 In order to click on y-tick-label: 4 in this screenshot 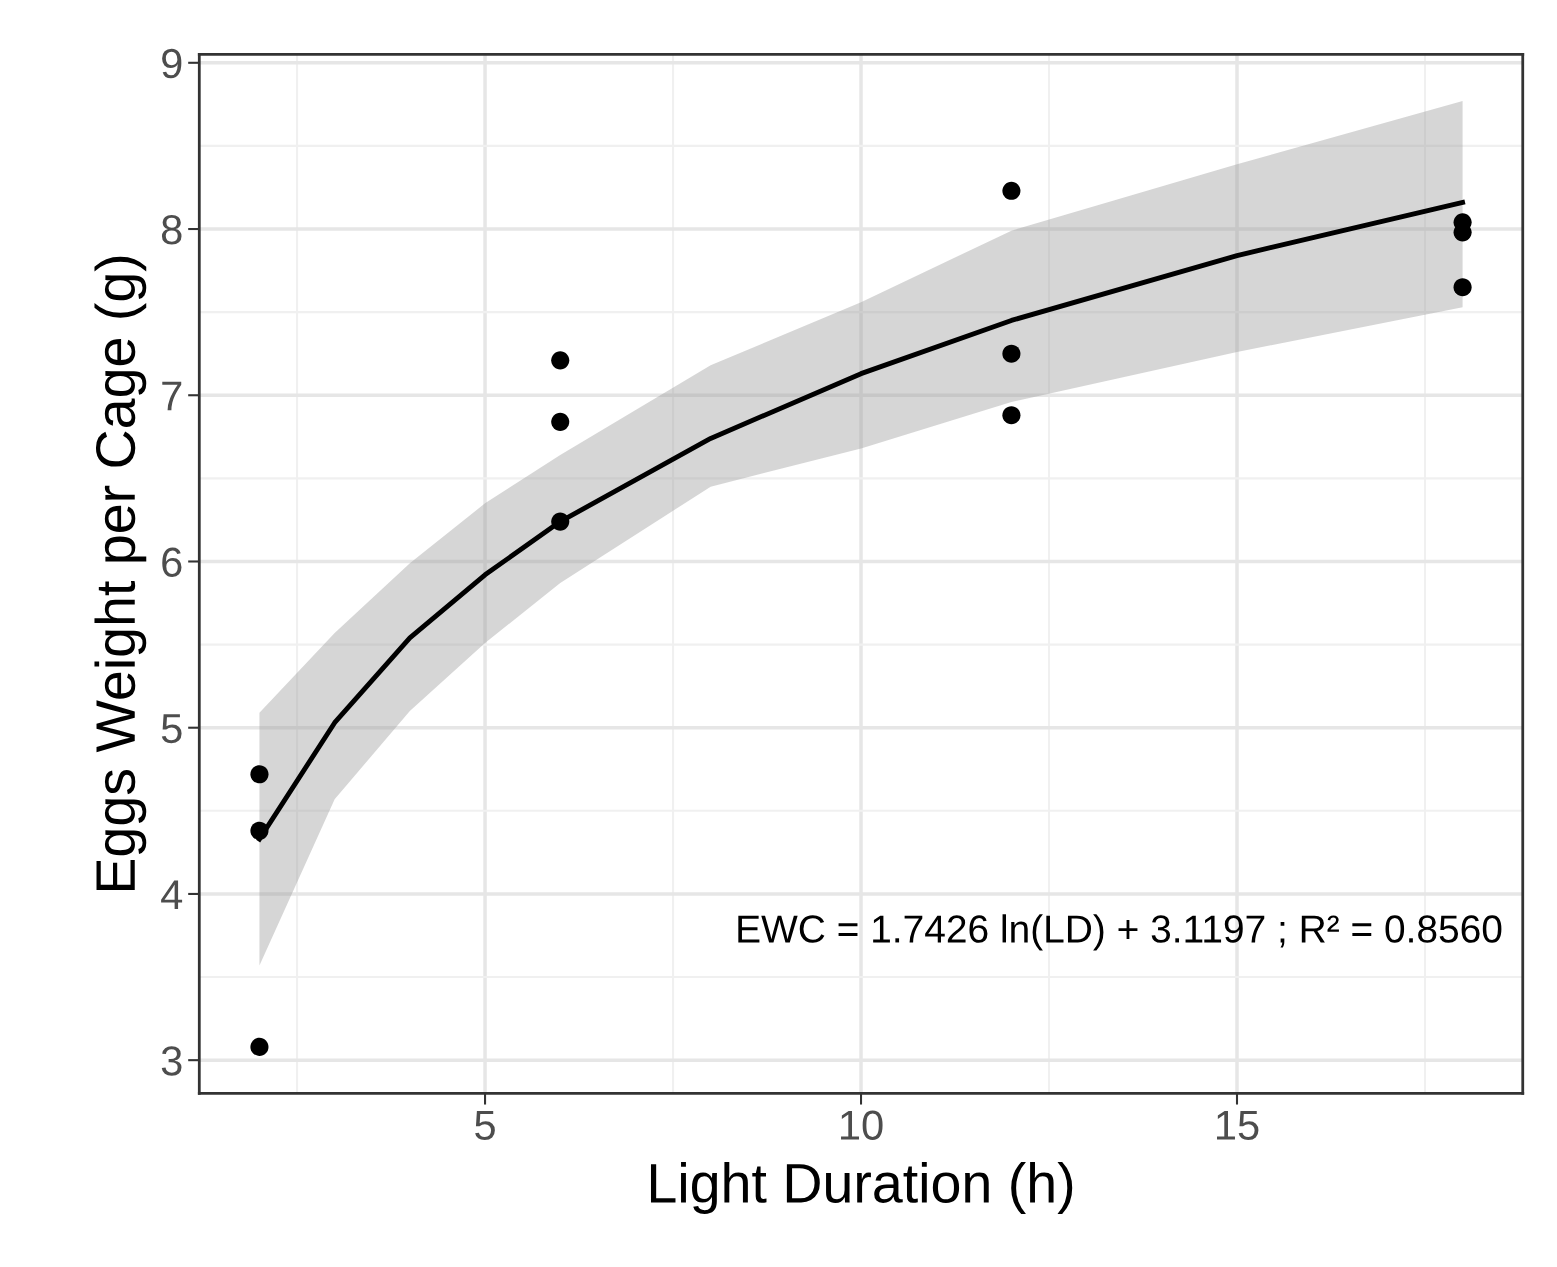, I will do `click(172, 895)`.